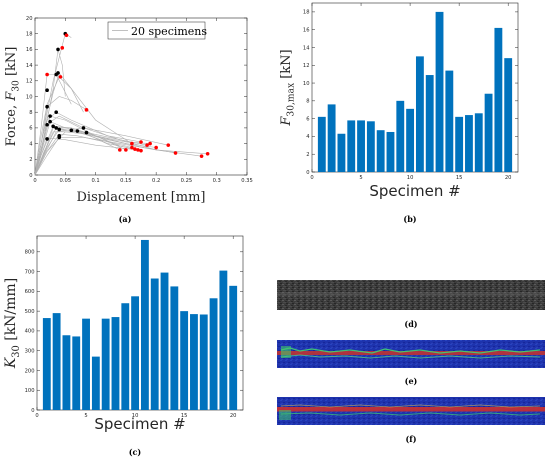 This screenshot has height=465, width=550. What do you see at coordinates (29, 97) in the screenshot?
I see `a-ytick-label: 10` at bounding box center [29, 97].